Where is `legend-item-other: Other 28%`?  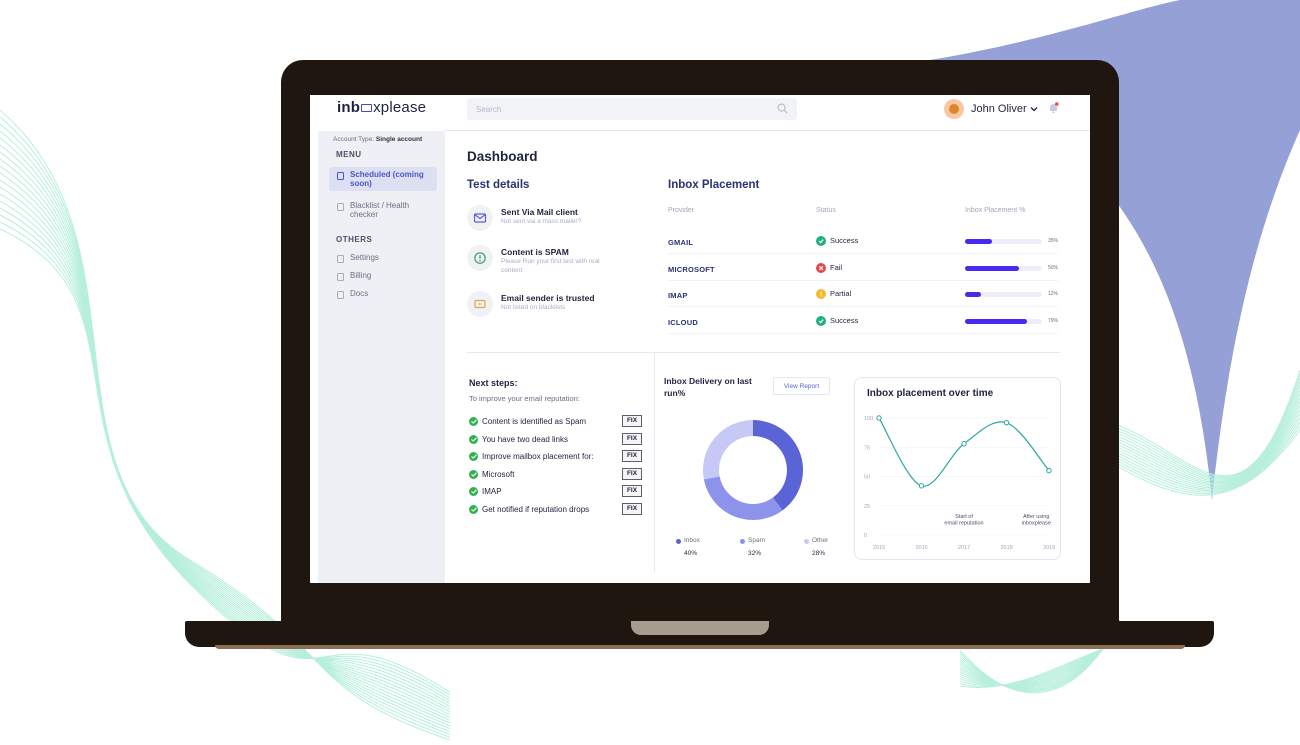
legend-item-other: Other 28% is located at coordinates (822, 548).